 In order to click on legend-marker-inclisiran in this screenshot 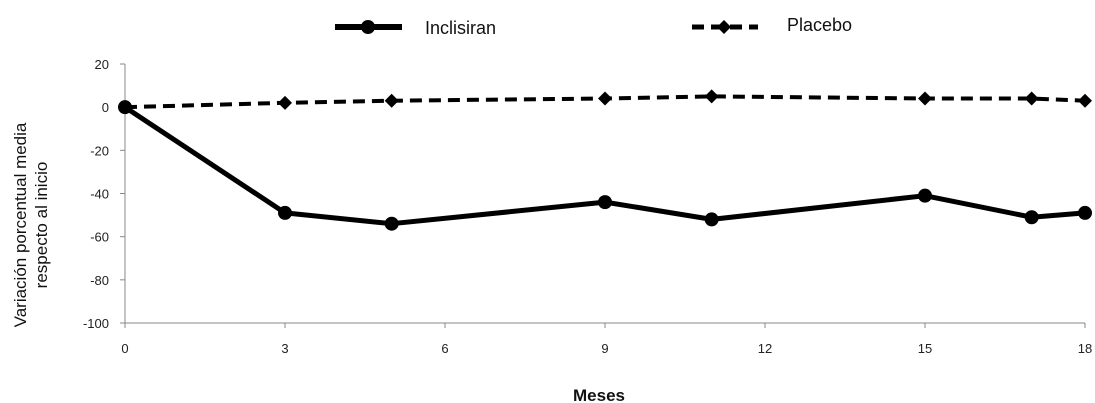, I will do `click(368, 27)`.